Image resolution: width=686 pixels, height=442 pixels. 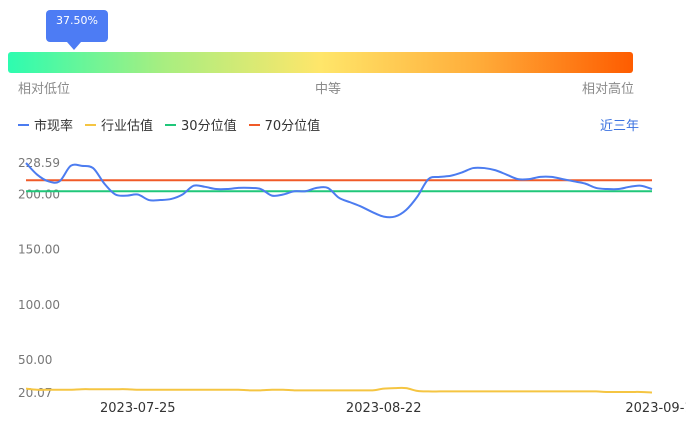 I want to click on legend-swatch-p30, so click(x=171, y=124).